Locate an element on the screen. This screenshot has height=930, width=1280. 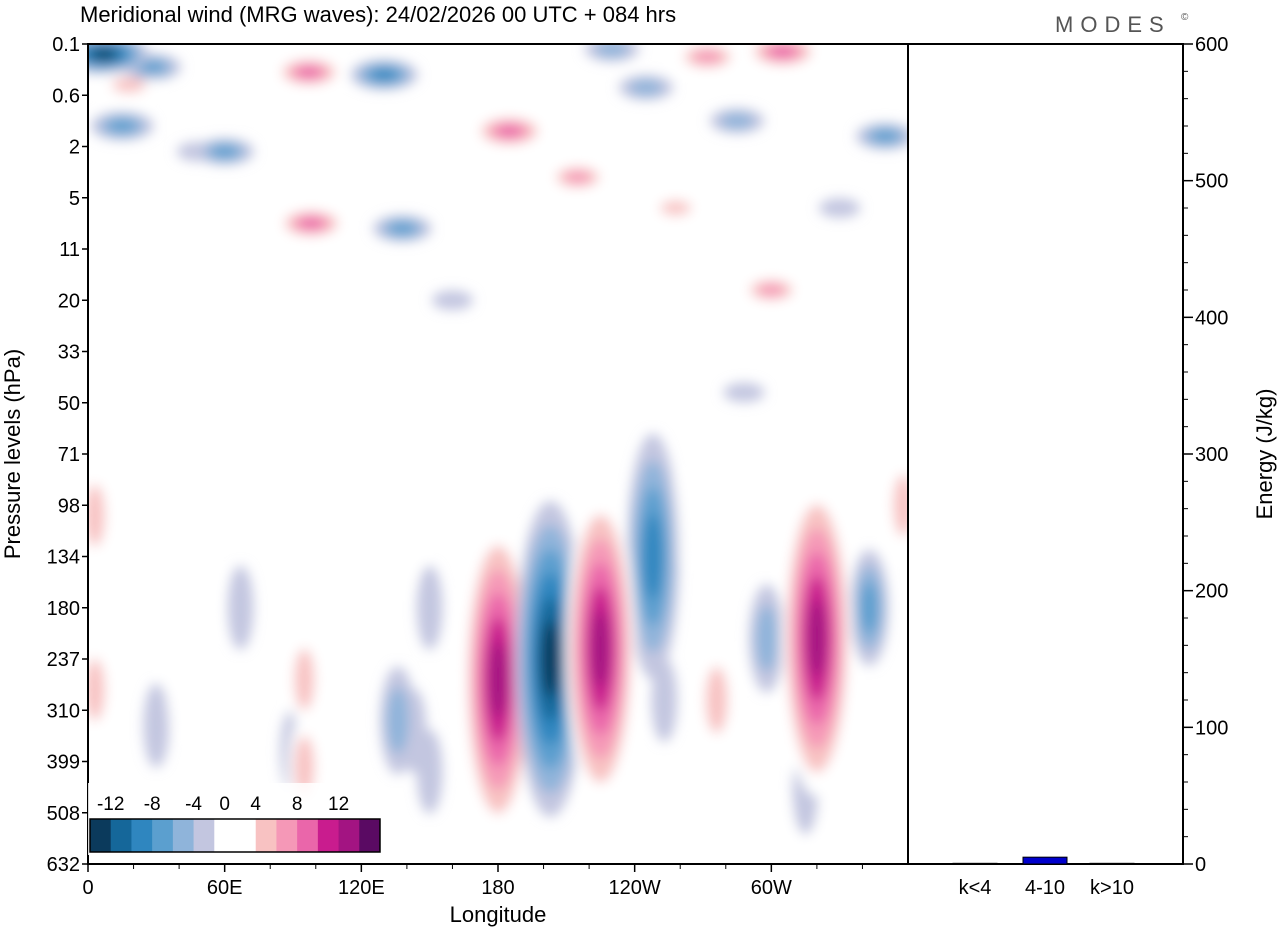
colorbar-label: 12 is located at coordinates (338, 804).